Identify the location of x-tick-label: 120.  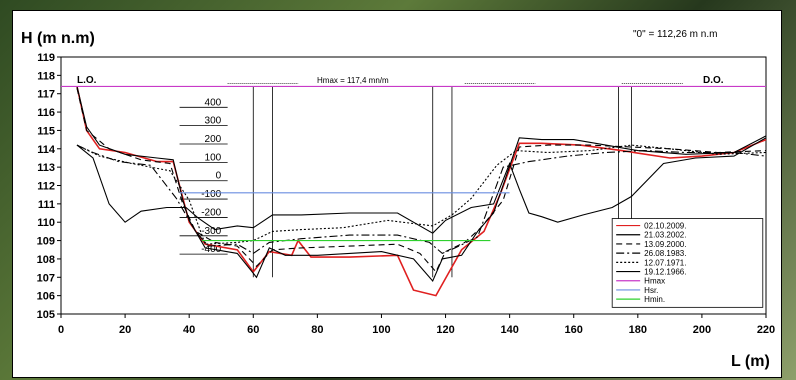
(445, 330).